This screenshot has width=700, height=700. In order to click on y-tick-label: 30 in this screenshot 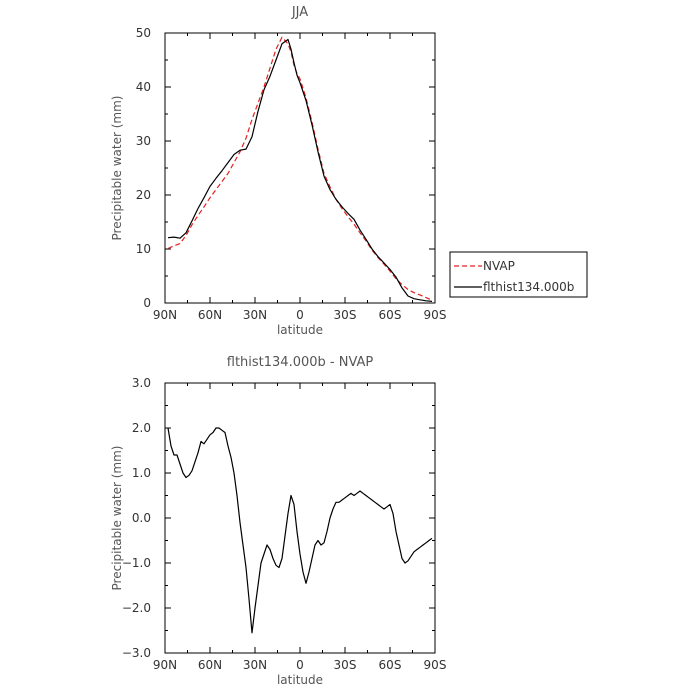, I will do `click(143, 141)`.